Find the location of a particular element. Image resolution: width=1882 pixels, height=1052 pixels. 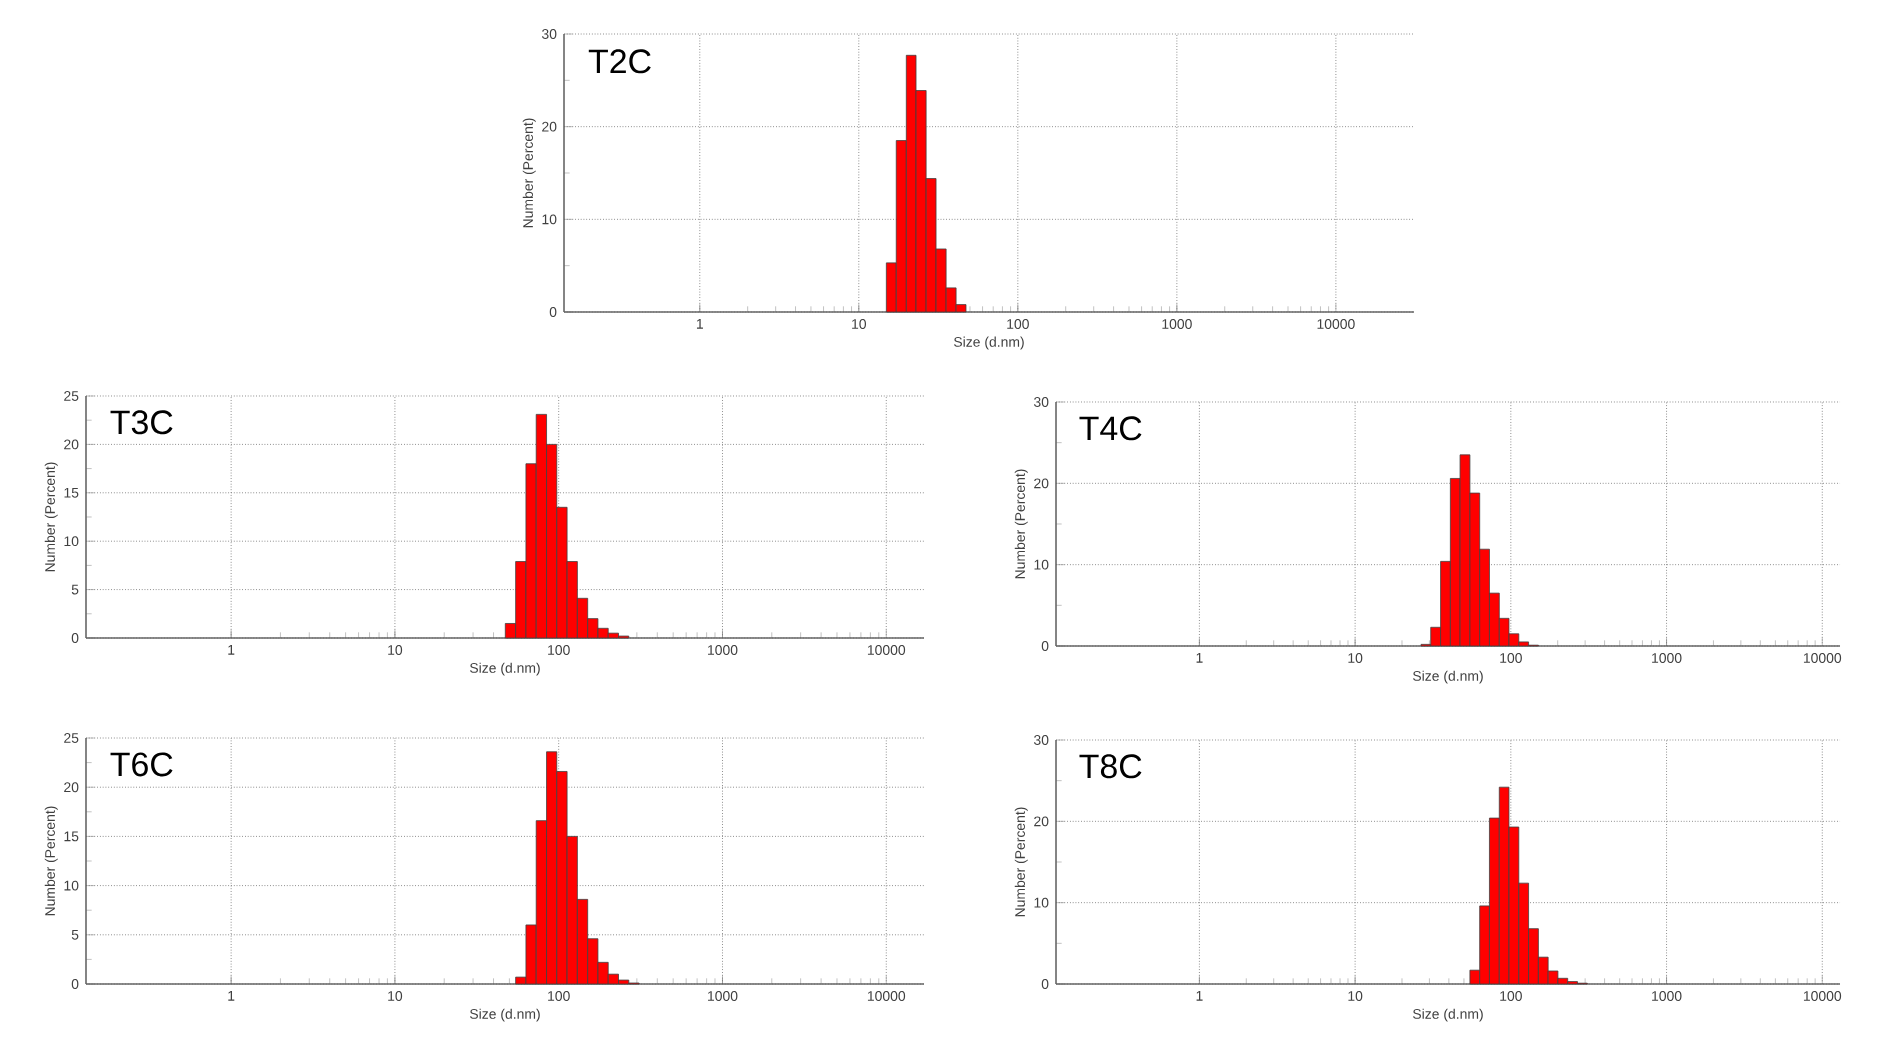

chart-title: T3C is located at coordinates (141, 422).